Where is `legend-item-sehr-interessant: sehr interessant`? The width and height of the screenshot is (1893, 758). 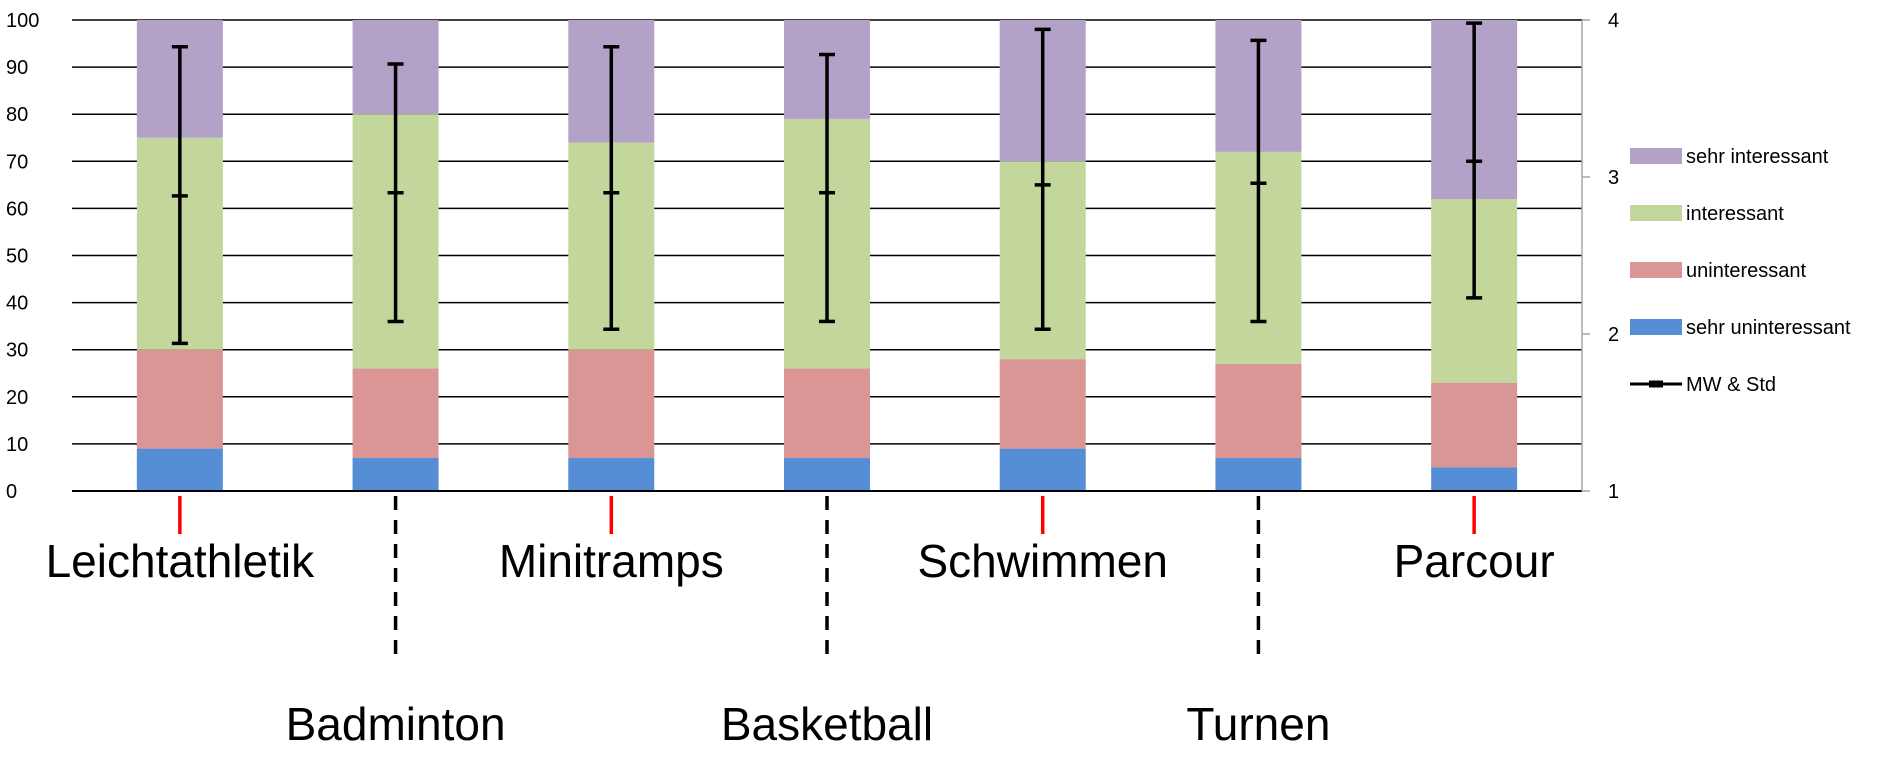
legend-item-sehr-interessant: sehr interessant is located at coordinates (1729, 157).